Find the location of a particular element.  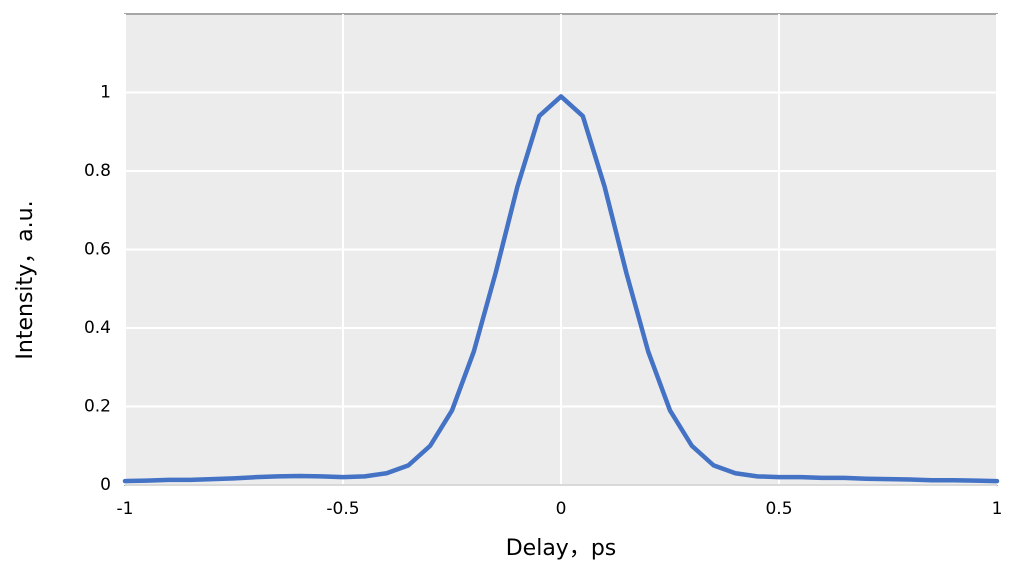

x-axis-title: Delay，ps is located at coordinates (561, 548).